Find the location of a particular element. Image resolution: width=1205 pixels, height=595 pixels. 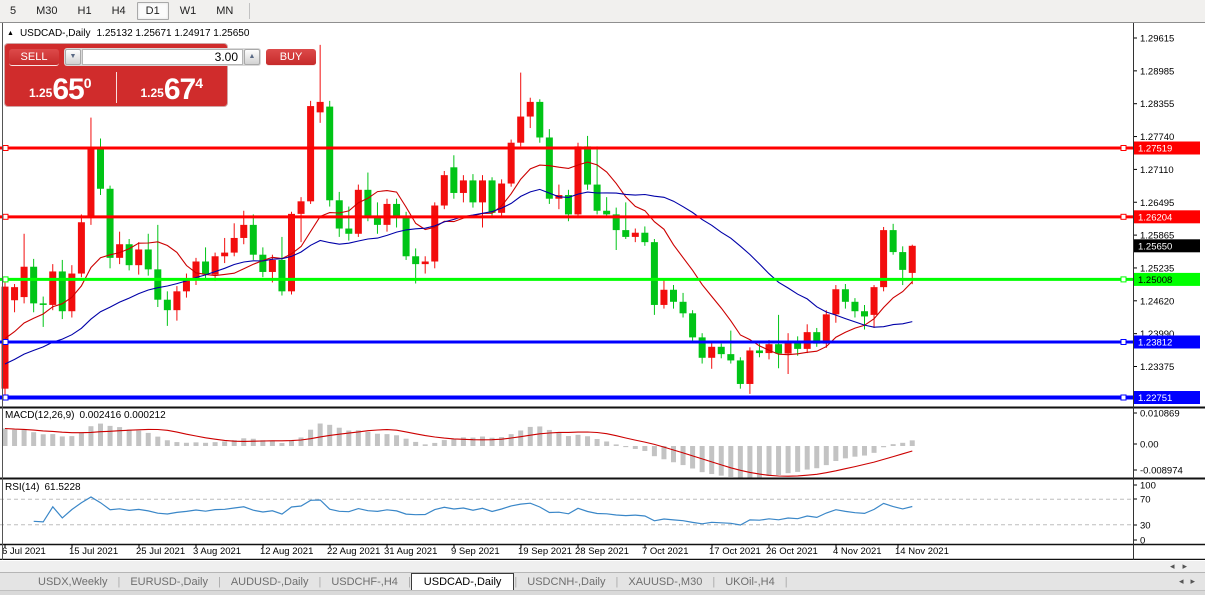

ask-price: 1.25 67 4 is located at coordinates (172, 87).